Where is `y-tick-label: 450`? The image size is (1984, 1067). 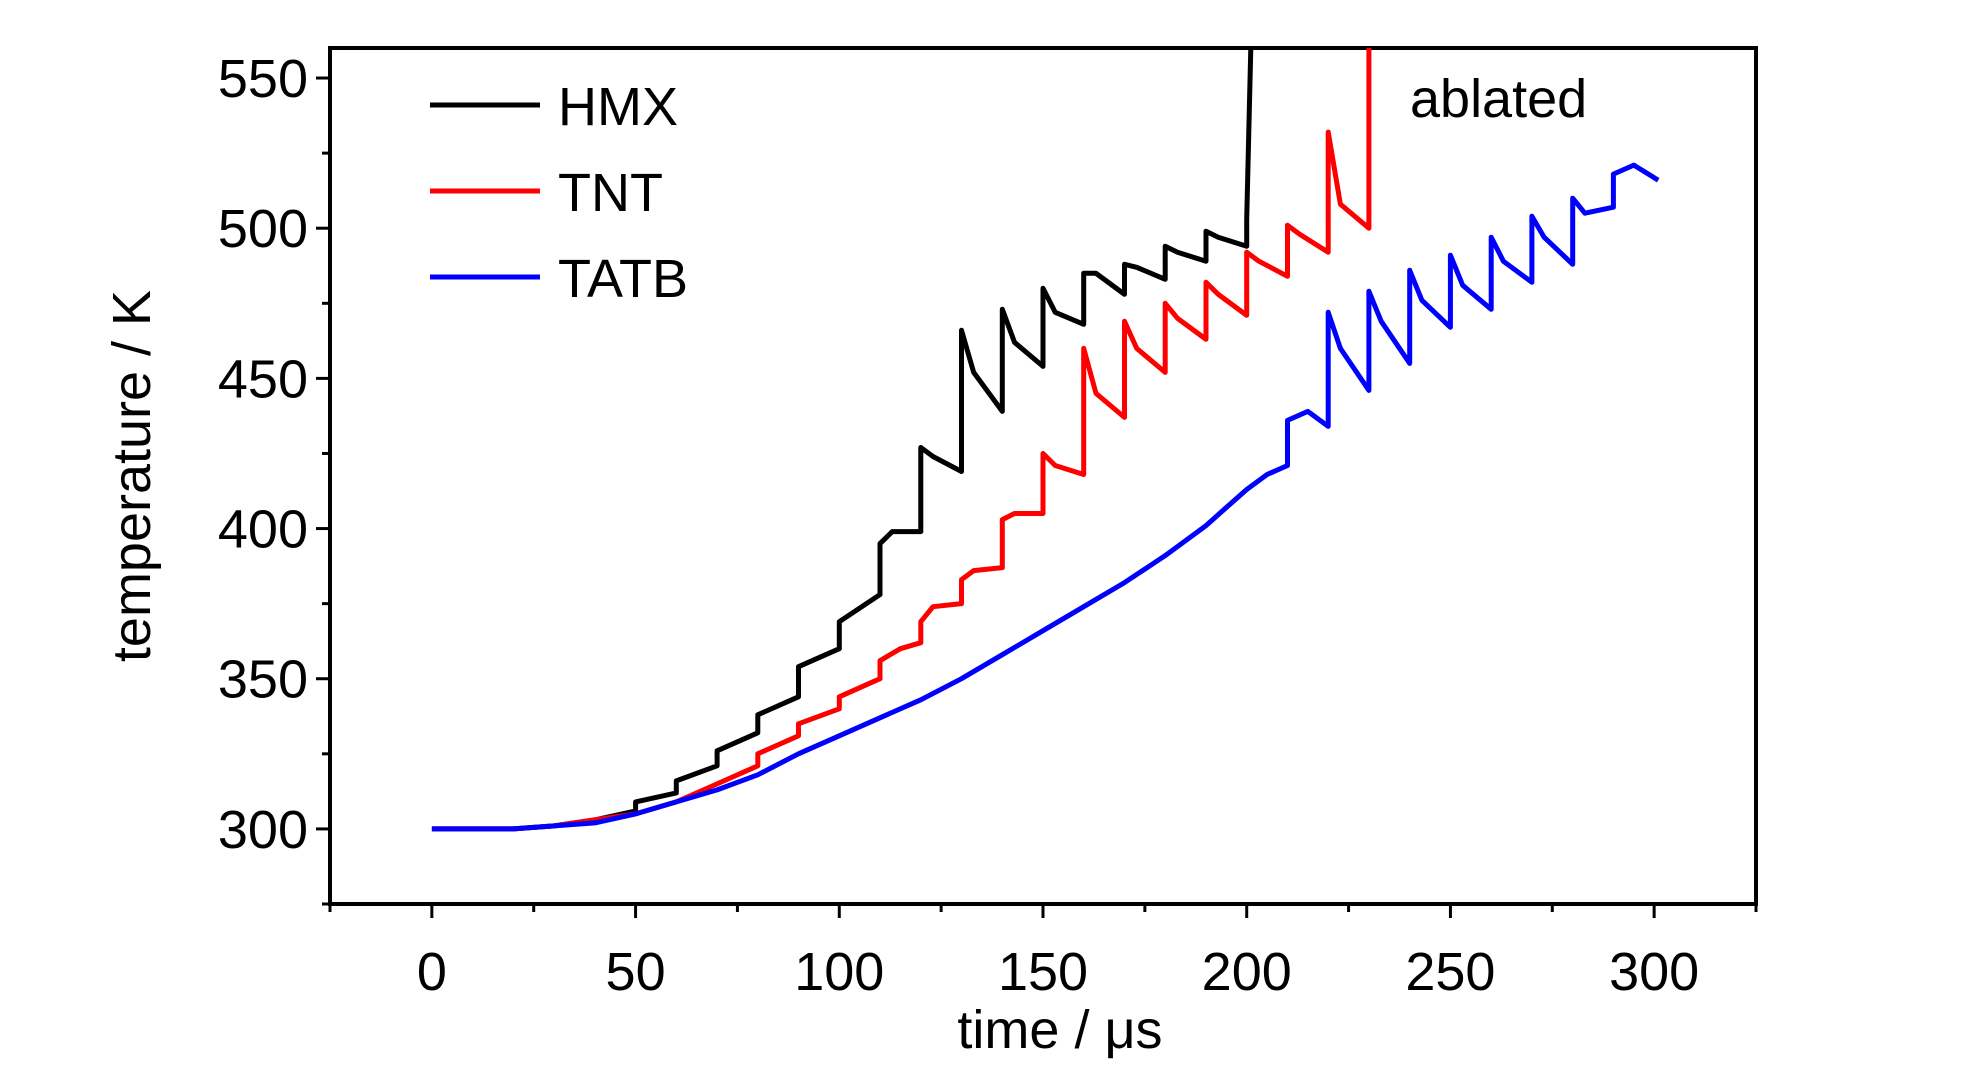
y-tick-label: 450 is located at coordinates (263, 379).